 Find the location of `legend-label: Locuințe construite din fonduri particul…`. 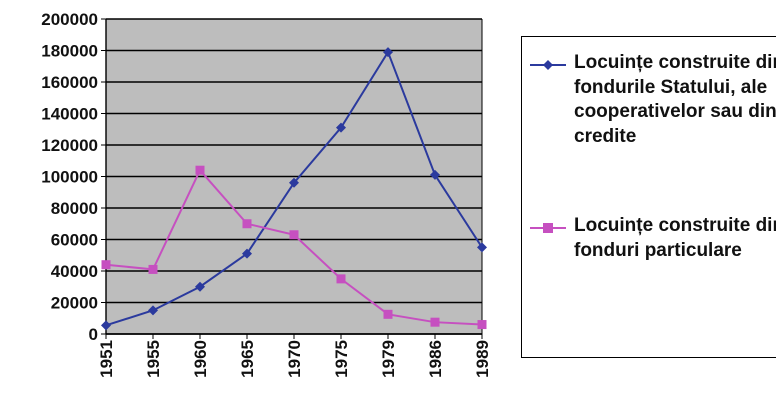

legend-label: Locuințe construite din fonduri particul… is located at coordinates (675, 238).